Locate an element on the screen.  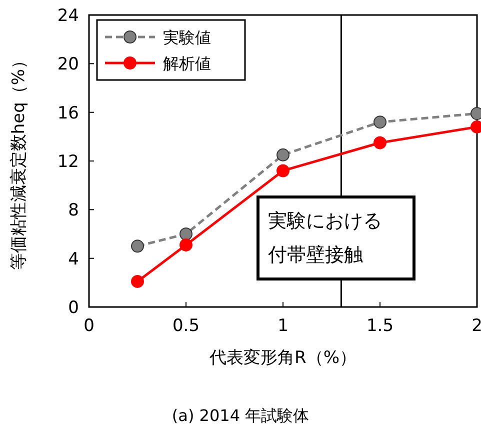
x-tick-label: 1.5 is located at coordinates (380, 326).